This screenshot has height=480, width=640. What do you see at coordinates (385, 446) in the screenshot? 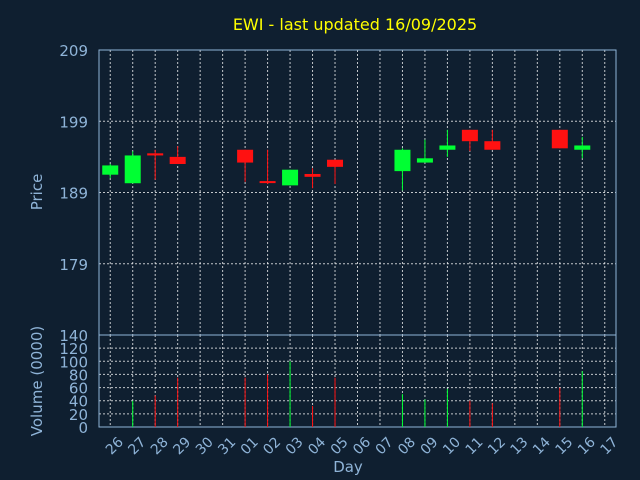
I see `x-tick-label: 07` at bounding box center [385, 446].